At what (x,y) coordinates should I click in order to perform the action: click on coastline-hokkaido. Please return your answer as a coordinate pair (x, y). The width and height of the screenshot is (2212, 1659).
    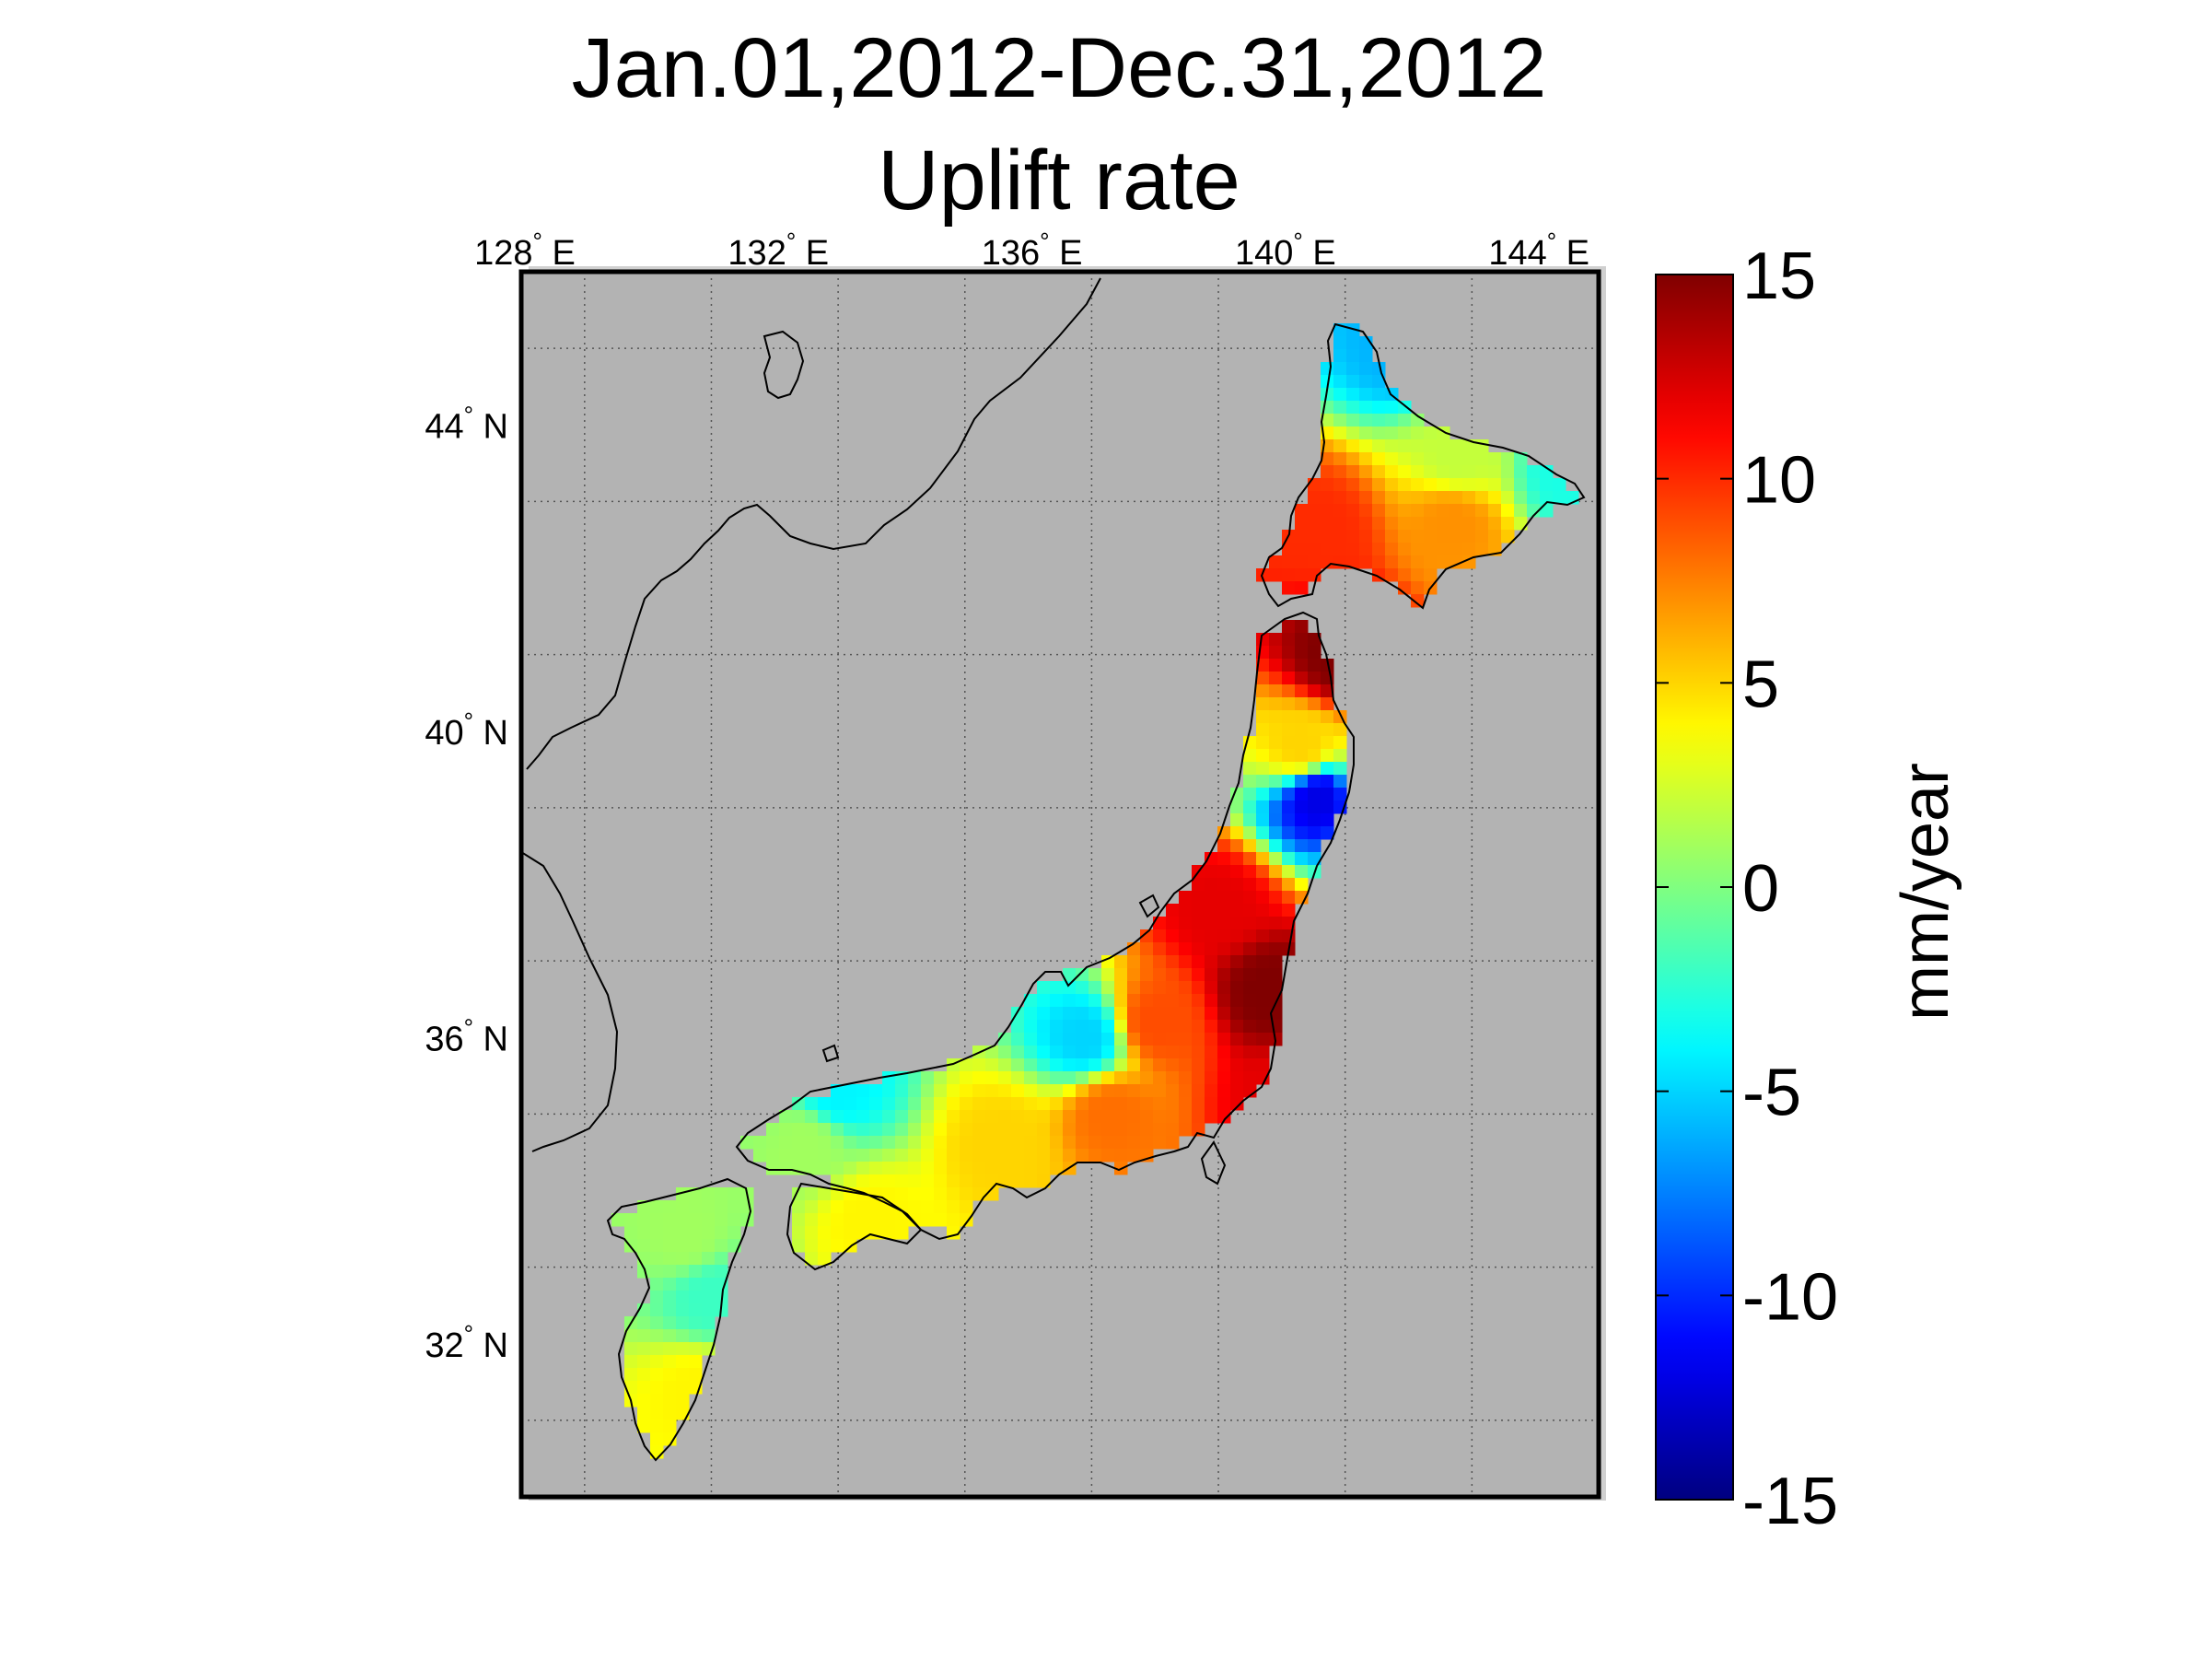
    Looking at the image, I should click on (1423, 466).